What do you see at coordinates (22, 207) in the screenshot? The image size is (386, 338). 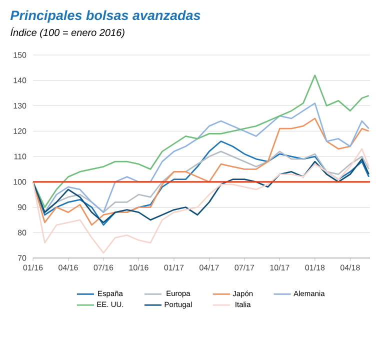 I see `y-tick-label: 90` at bounding box center [22, 207].